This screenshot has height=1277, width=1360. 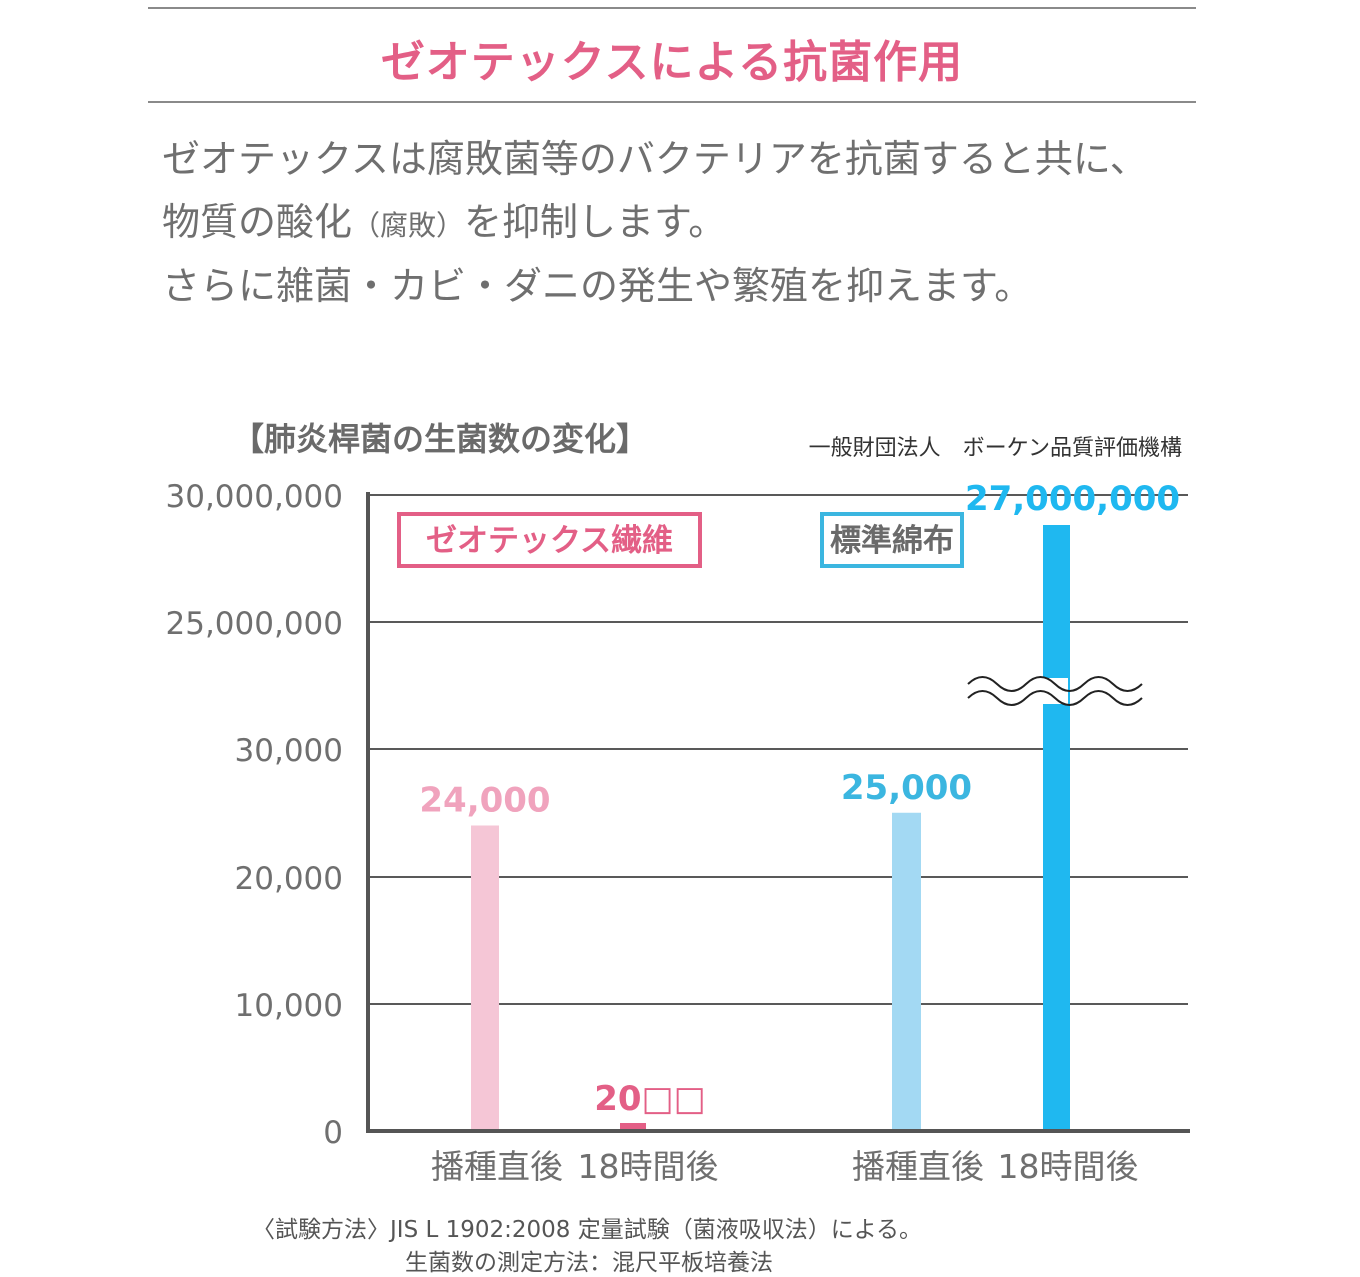 I want to click on footnote-test-method: 〈試験方法〉JIS L 1902:2008 定量試験（菌液吸収法）による。, so click(x=587, y=1230).